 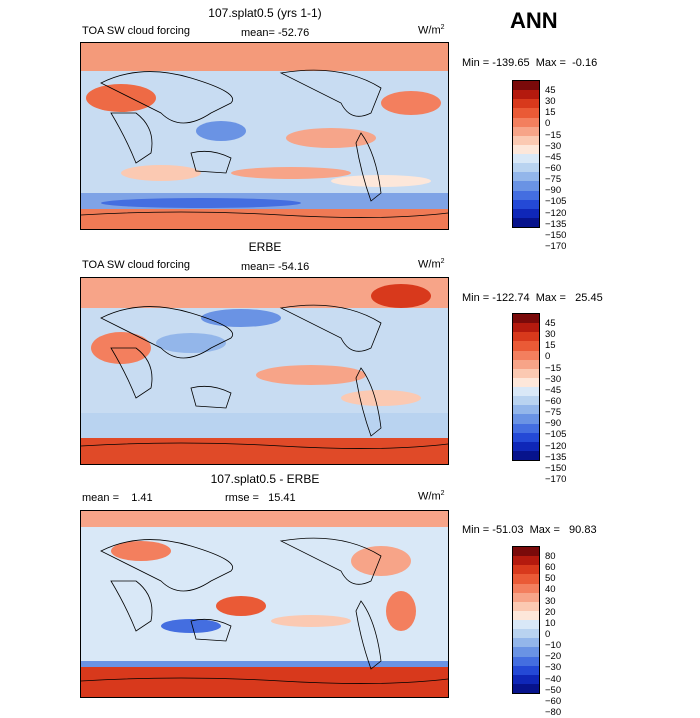 What do you see at coordinates (508, 530) in the screenshot?
I see `min-value: -51.03` at bounding box center [508, 530].